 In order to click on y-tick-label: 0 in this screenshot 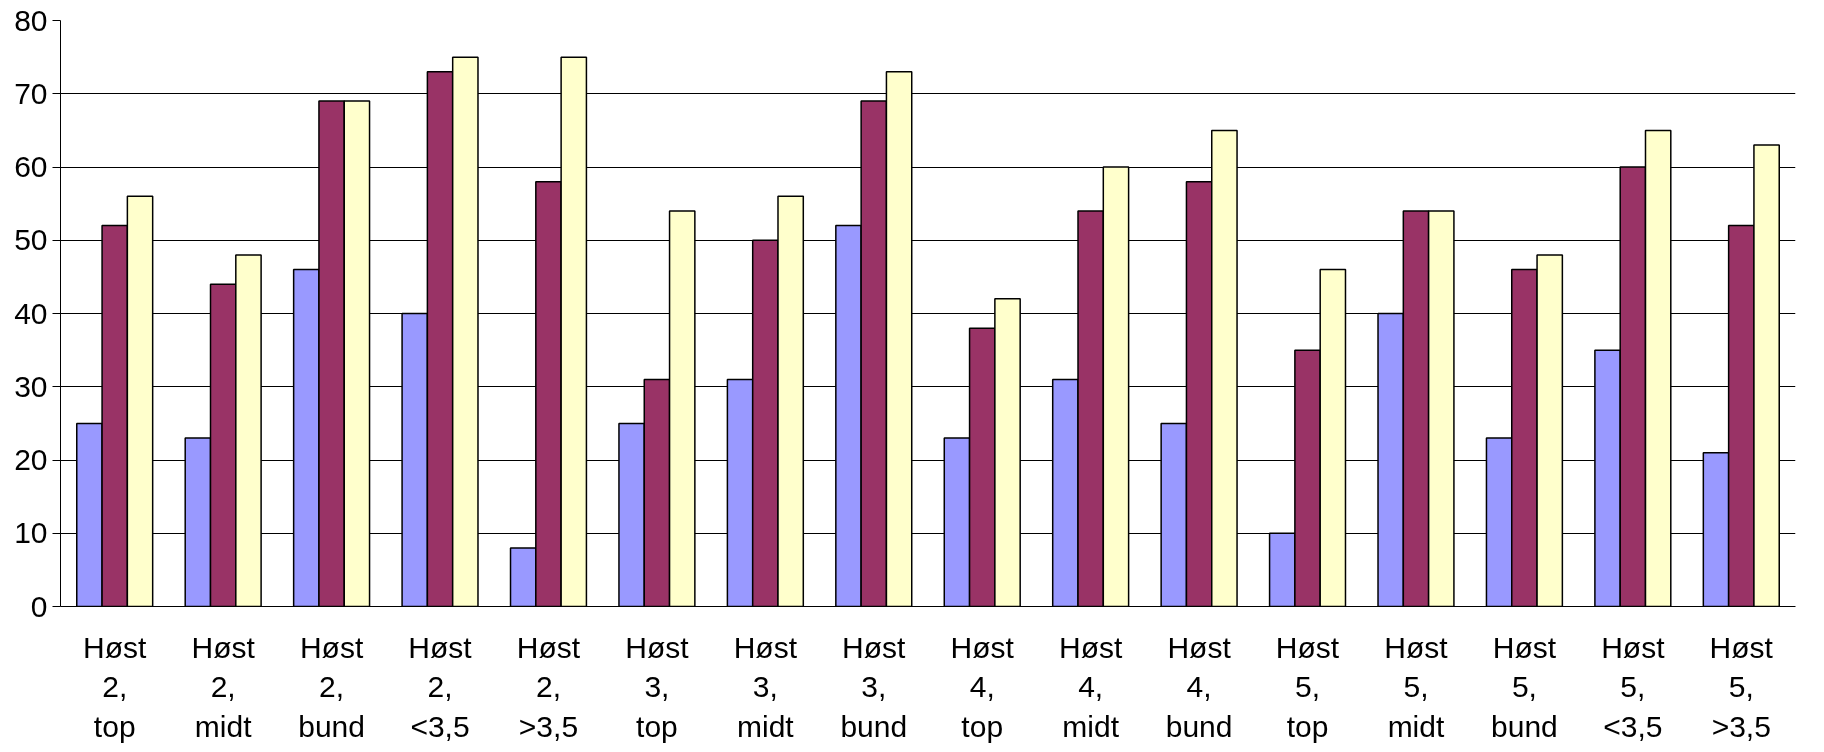, I will do `click(39, 606)`.